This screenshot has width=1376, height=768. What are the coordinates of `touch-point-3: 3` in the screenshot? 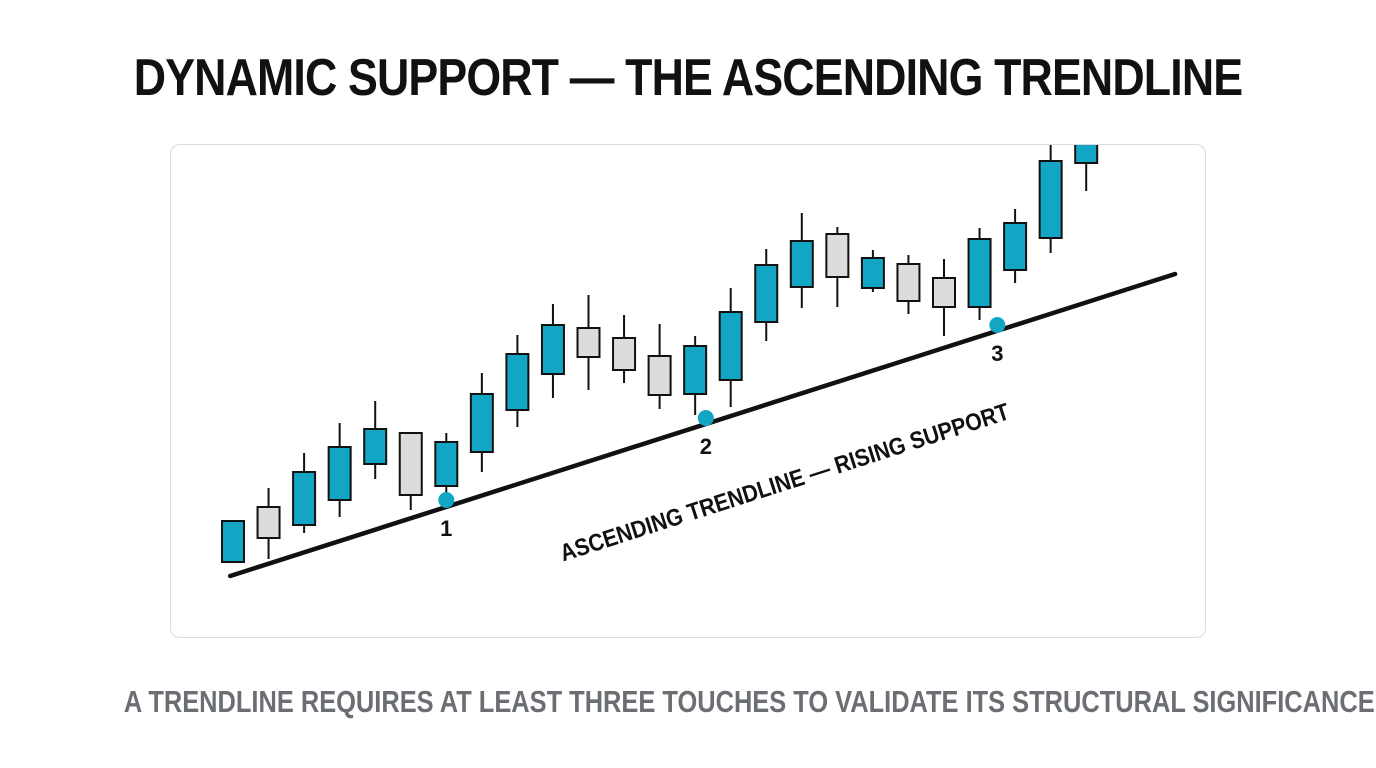 It's located at (997, 341).